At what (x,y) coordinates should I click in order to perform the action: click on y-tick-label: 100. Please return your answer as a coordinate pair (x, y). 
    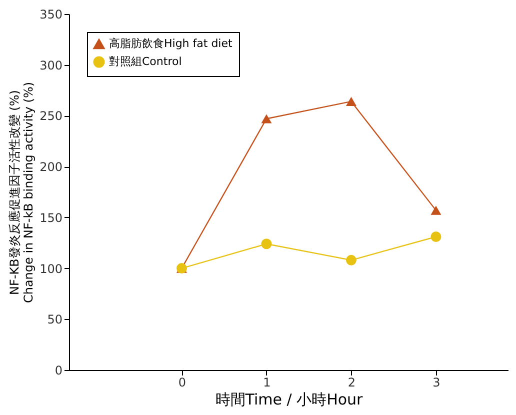
    Looking at the image, I should click on (51, 269).